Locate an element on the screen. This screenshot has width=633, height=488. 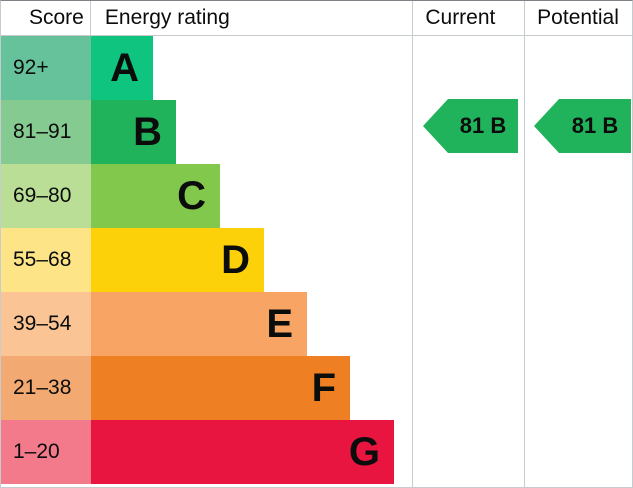
score-range-b: 81–91 is located at coordinates (46, 132).